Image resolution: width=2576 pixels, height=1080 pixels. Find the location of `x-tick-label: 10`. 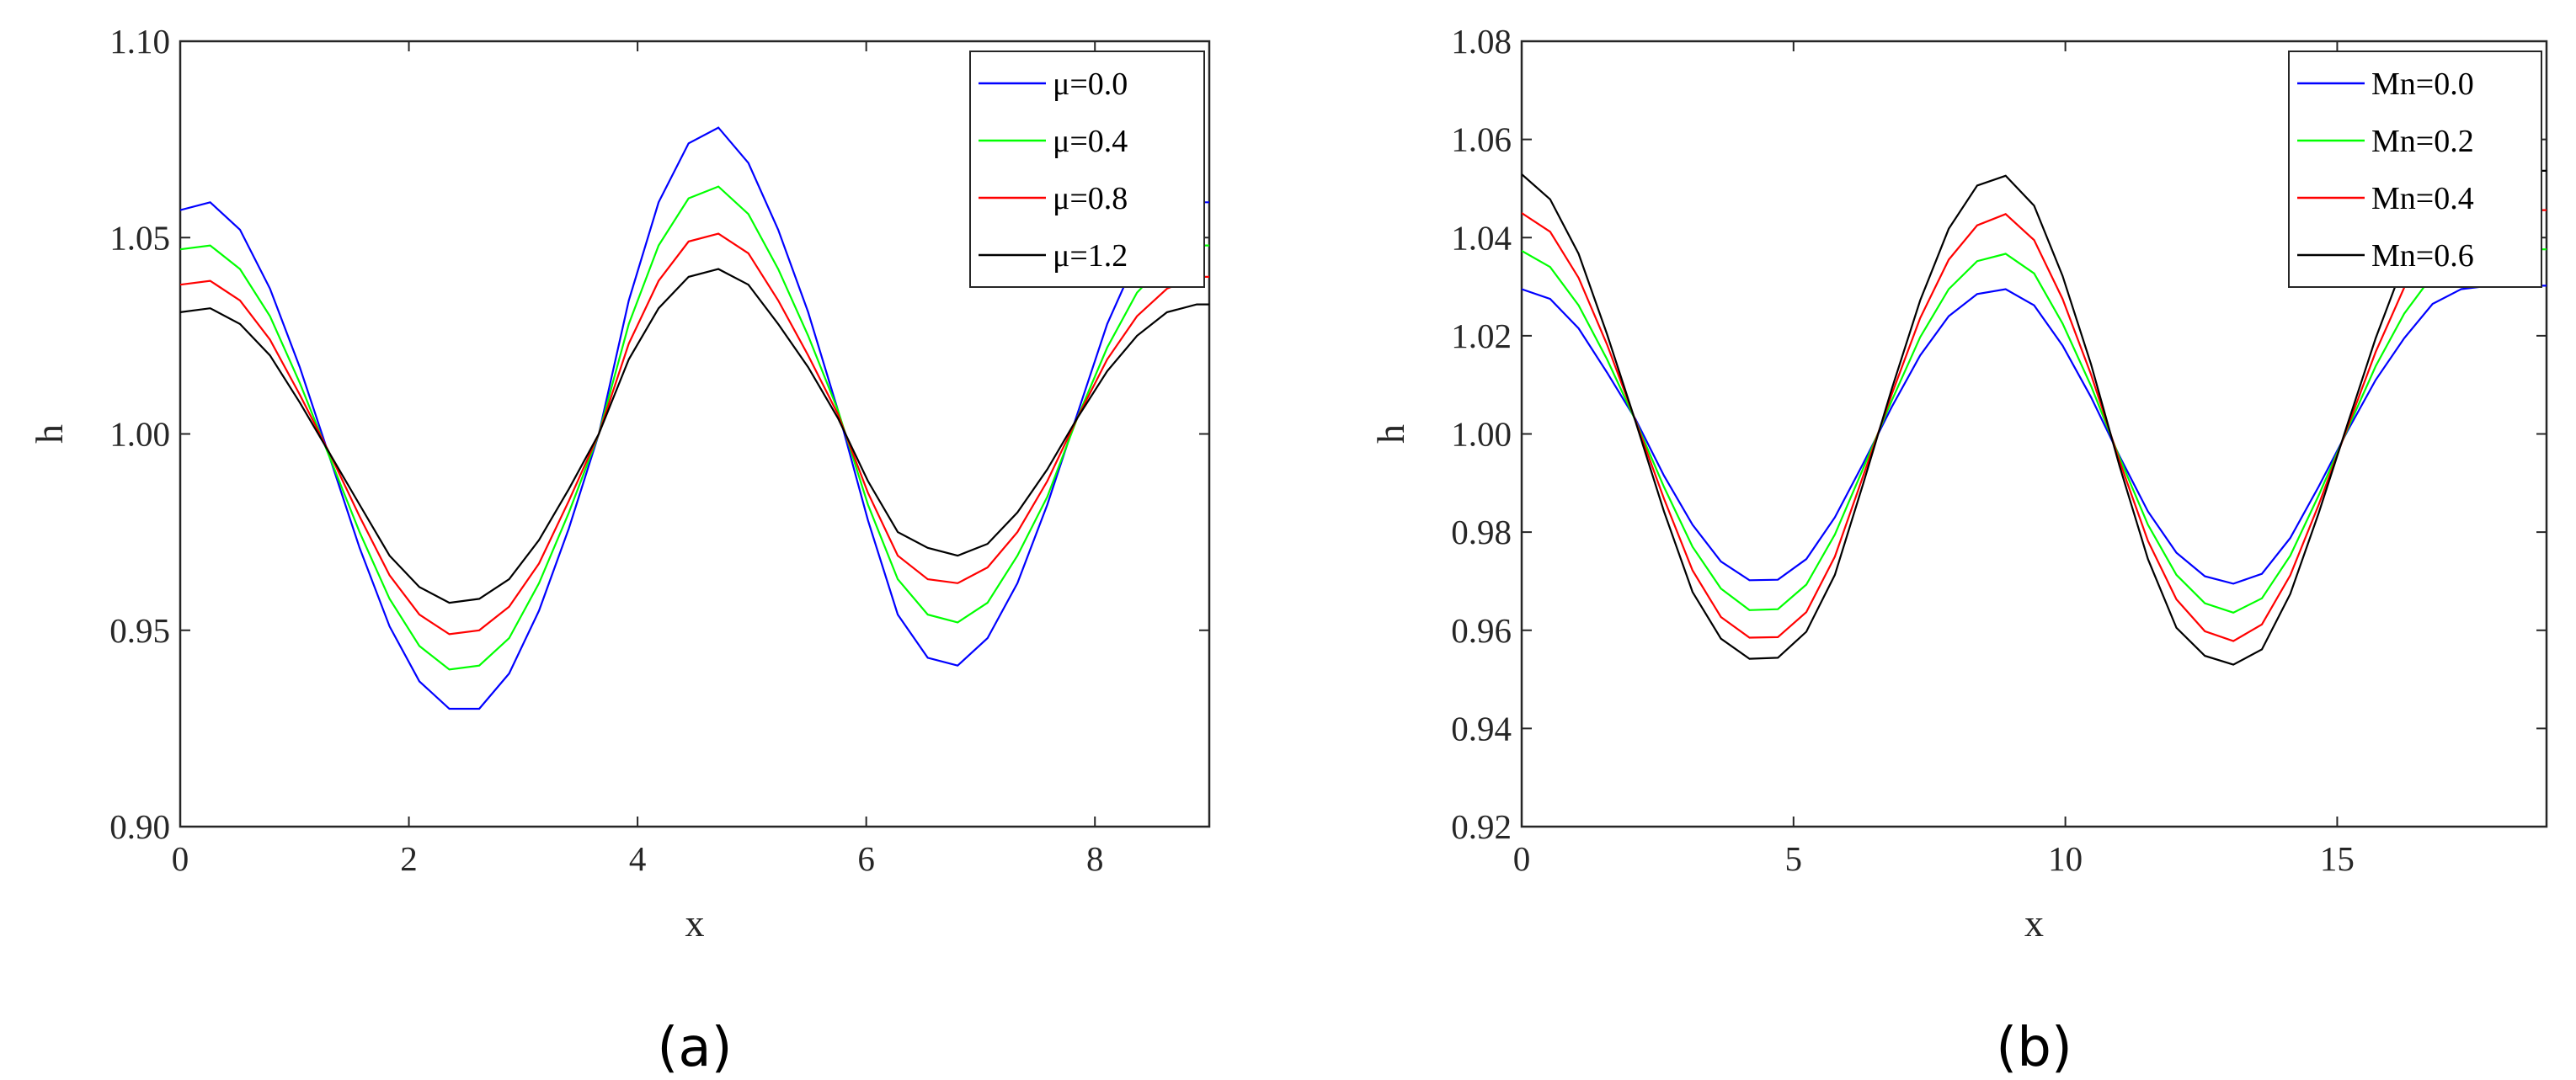

x-tick-label: 10 is located at coordinates (2065, 858).